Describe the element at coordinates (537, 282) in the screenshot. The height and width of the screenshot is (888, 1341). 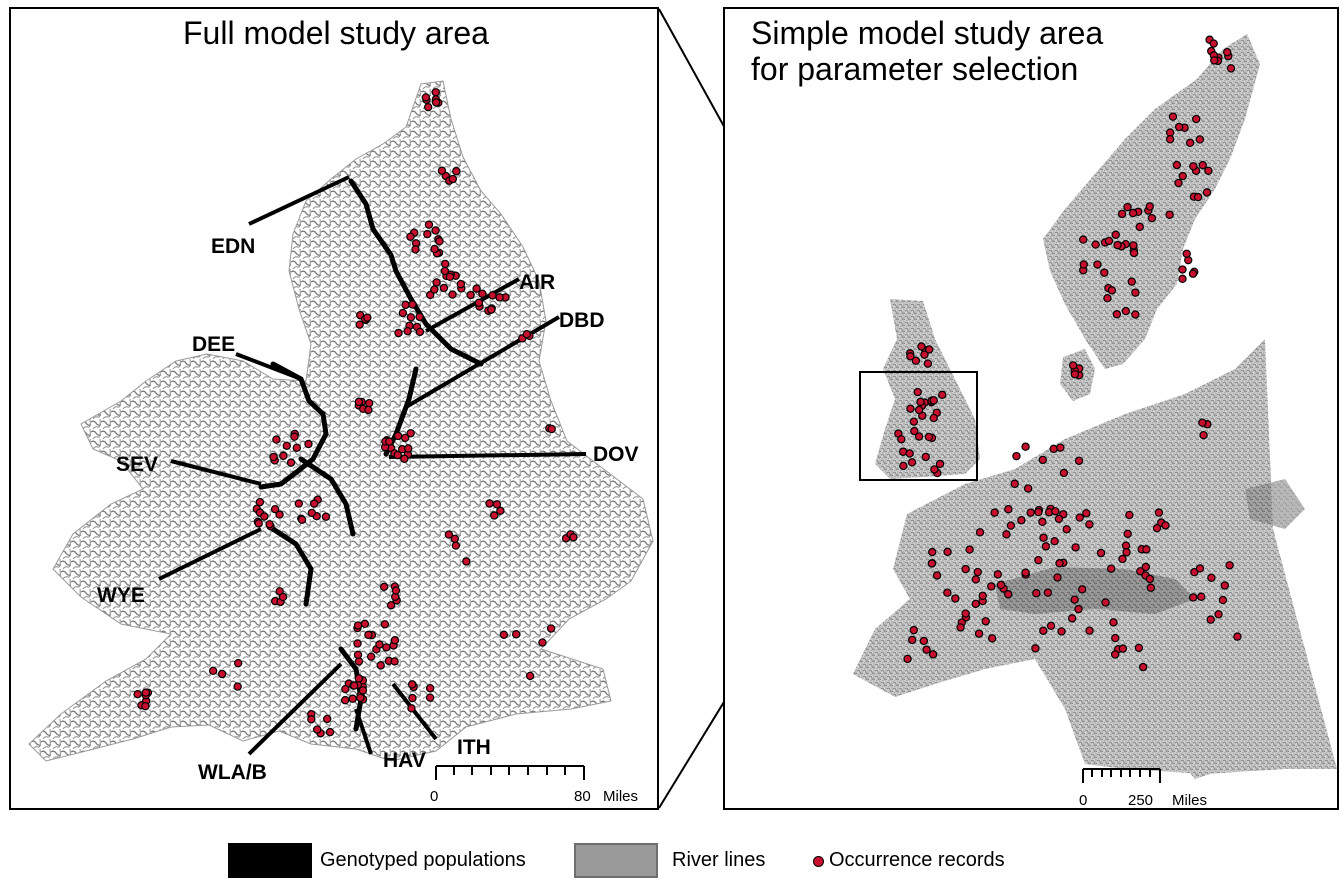
I see `site-label-air: AIR` at that location.